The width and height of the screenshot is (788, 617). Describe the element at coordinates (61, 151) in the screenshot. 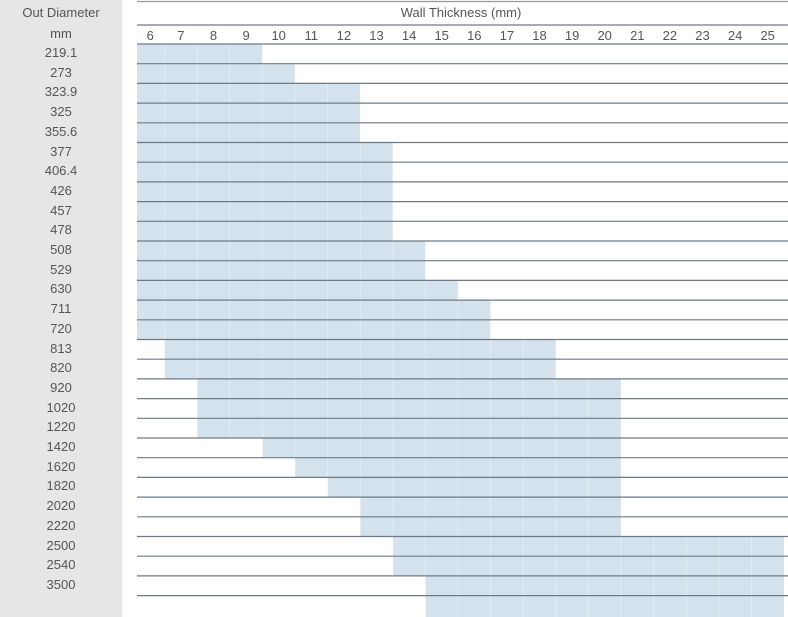

I see `row-label: 377` at that location.